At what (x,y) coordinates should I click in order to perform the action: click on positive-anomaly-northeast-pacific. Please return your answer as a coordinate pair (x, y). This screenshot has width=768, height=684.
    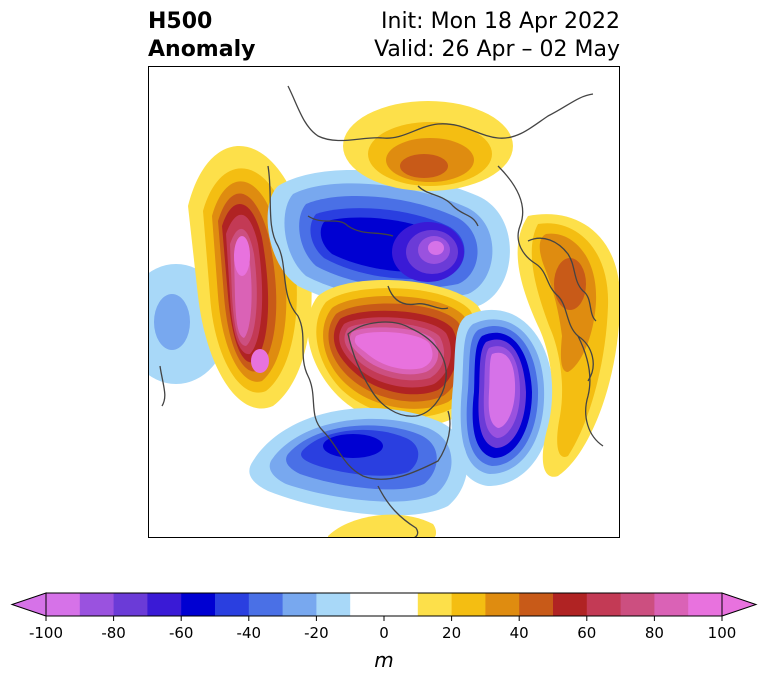
    Looking at the image, I should click on (250, 277).